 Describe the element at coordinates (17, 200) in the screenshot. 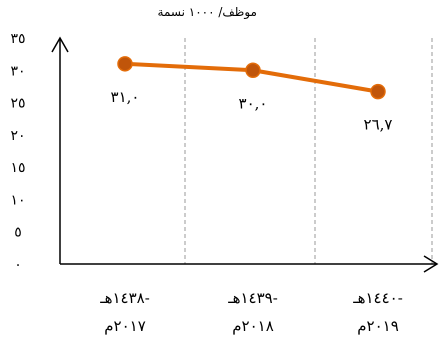

I see `y-tick-label: ١٠` at that location.